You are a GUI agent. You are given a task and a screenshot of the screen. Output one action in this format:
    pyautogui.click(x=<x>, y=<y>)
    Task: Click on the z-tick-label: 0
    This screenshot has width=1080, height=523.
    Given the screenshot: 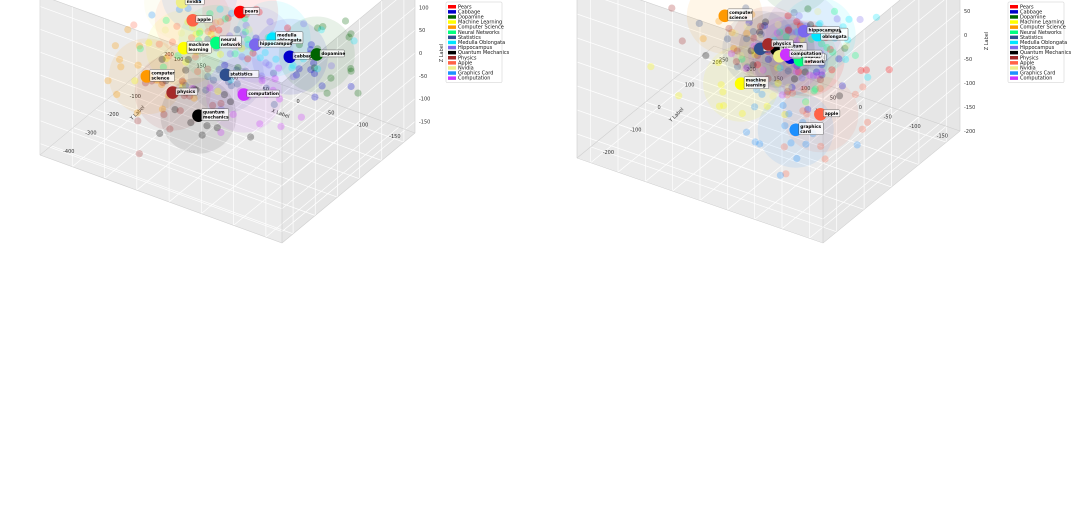 What is the action you would take?
    pyautogui.click(x=965, y=36)
    